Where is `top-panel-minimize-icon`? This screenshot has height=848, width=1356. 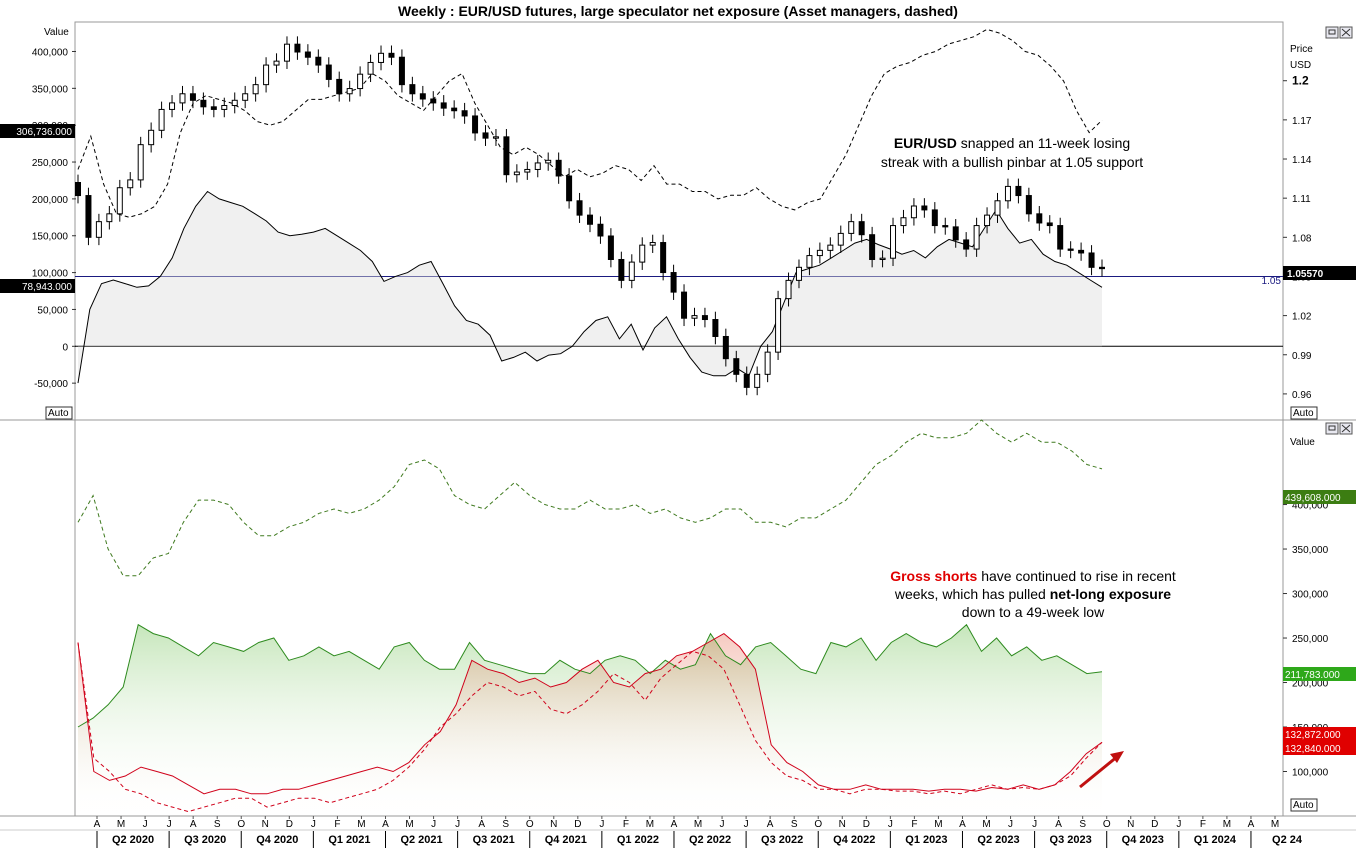 top-panel-minimize-icon is located at coordinates (1332, 32).